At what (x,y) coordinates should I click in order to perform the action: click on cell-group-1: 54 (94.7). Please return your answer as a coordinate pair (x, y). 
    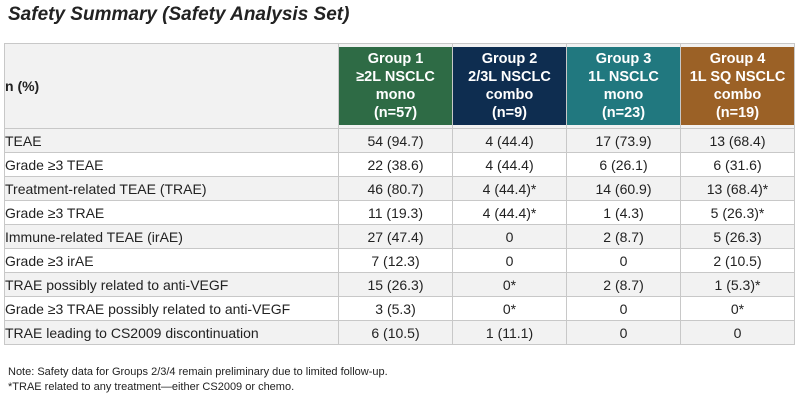
    Looking at the image, I should click on (395, 140).